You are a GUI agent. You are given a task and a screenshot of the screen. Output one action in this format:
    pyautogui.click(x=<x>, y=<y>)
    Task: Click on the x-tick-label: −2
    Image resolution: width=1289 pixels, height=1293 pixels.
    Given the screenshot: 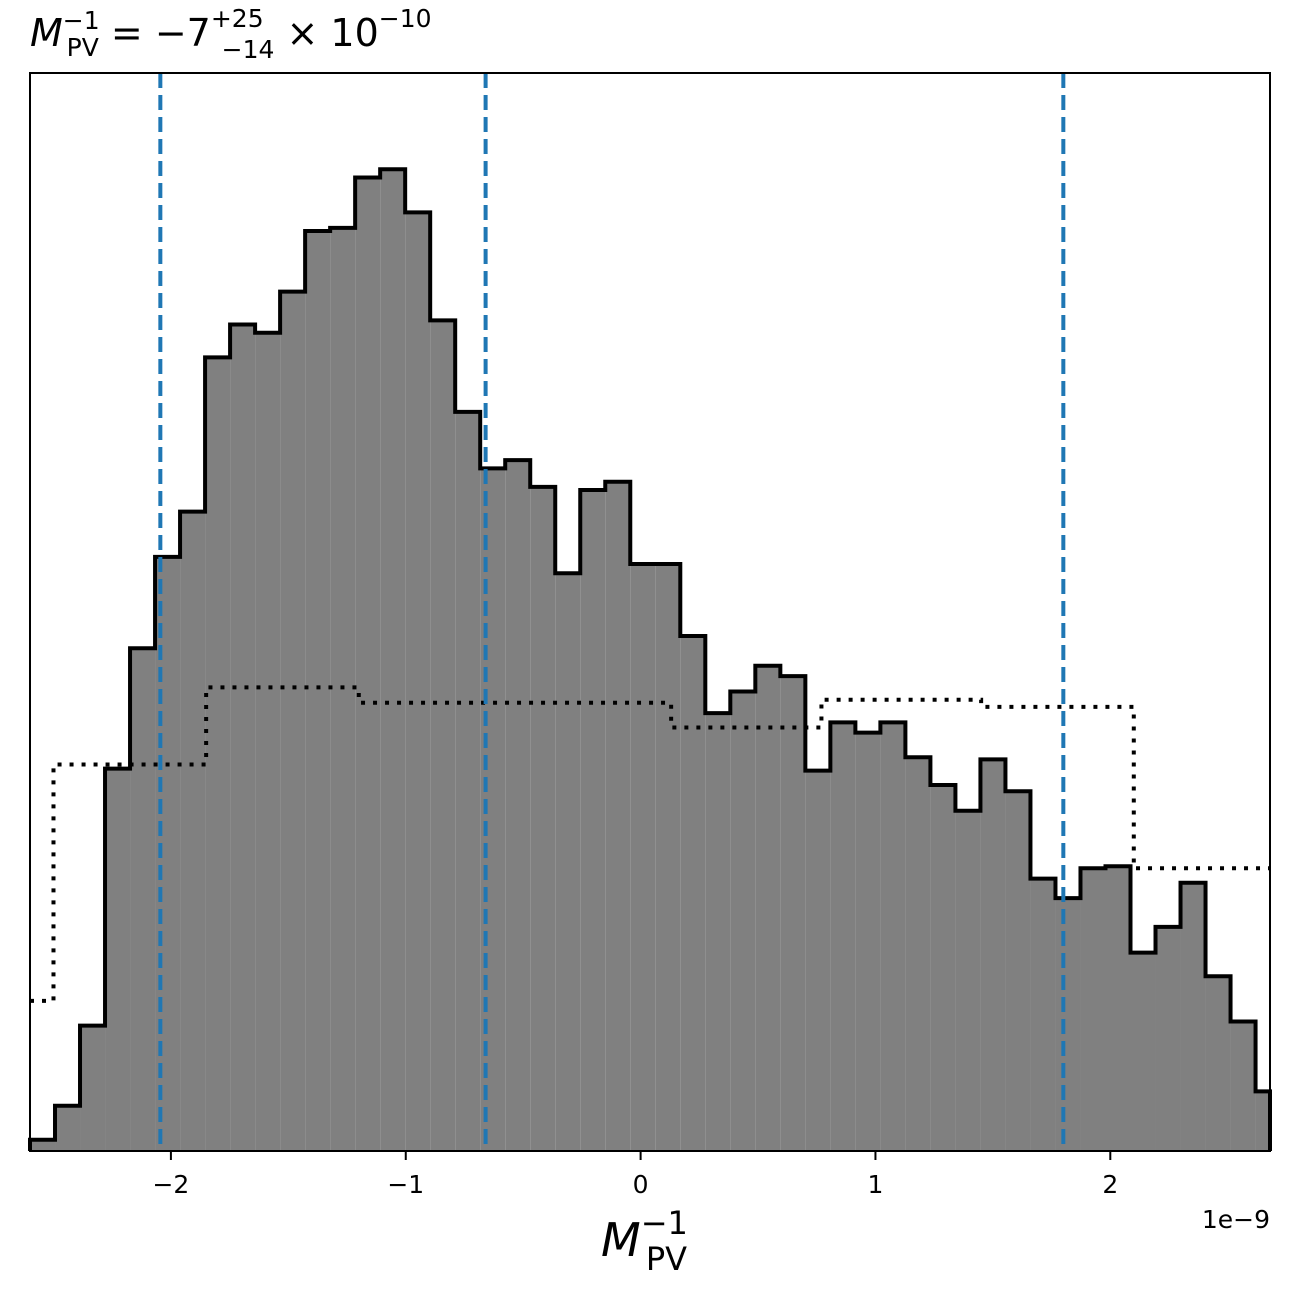 What is the action you would take?
    pyautogui.click(x=170, y=1184)
    